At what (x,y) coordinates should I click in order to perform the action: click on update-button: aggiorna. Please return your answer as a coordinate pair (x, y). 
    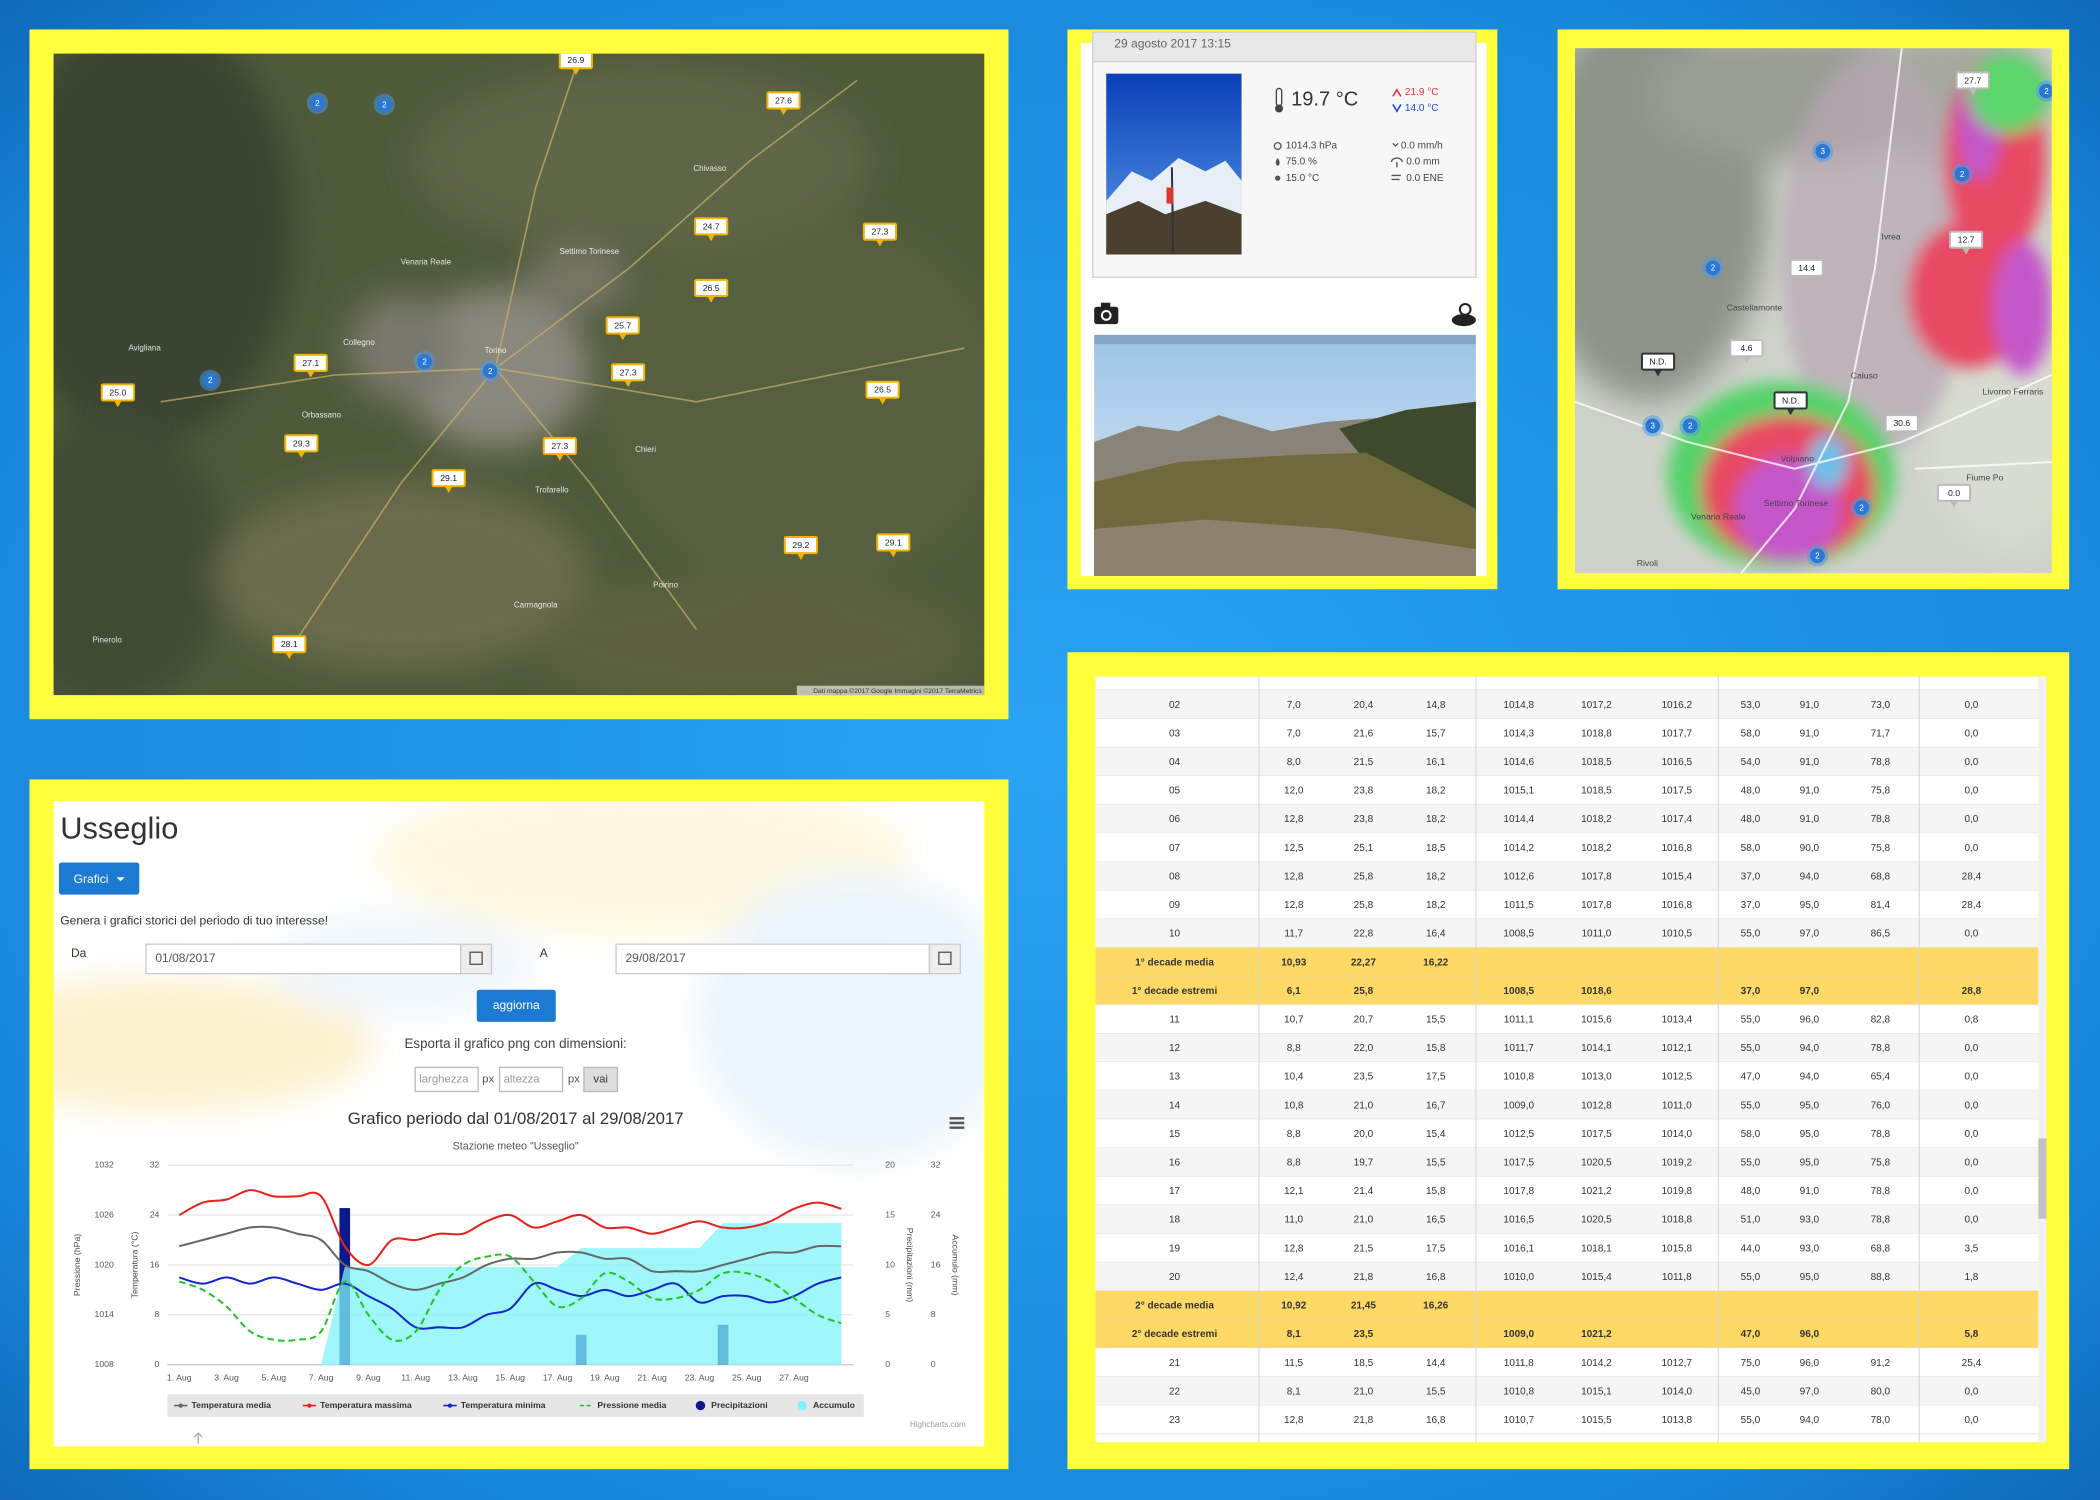
    Looking at the image, I should click on (516, 1005).